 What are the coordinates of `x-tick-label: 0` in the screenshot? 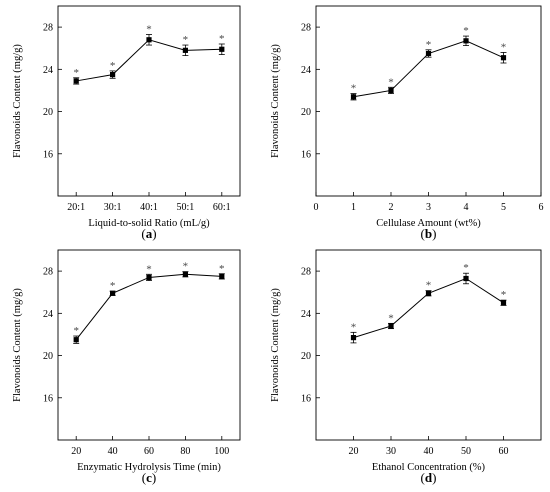 It's located at (316, 207).